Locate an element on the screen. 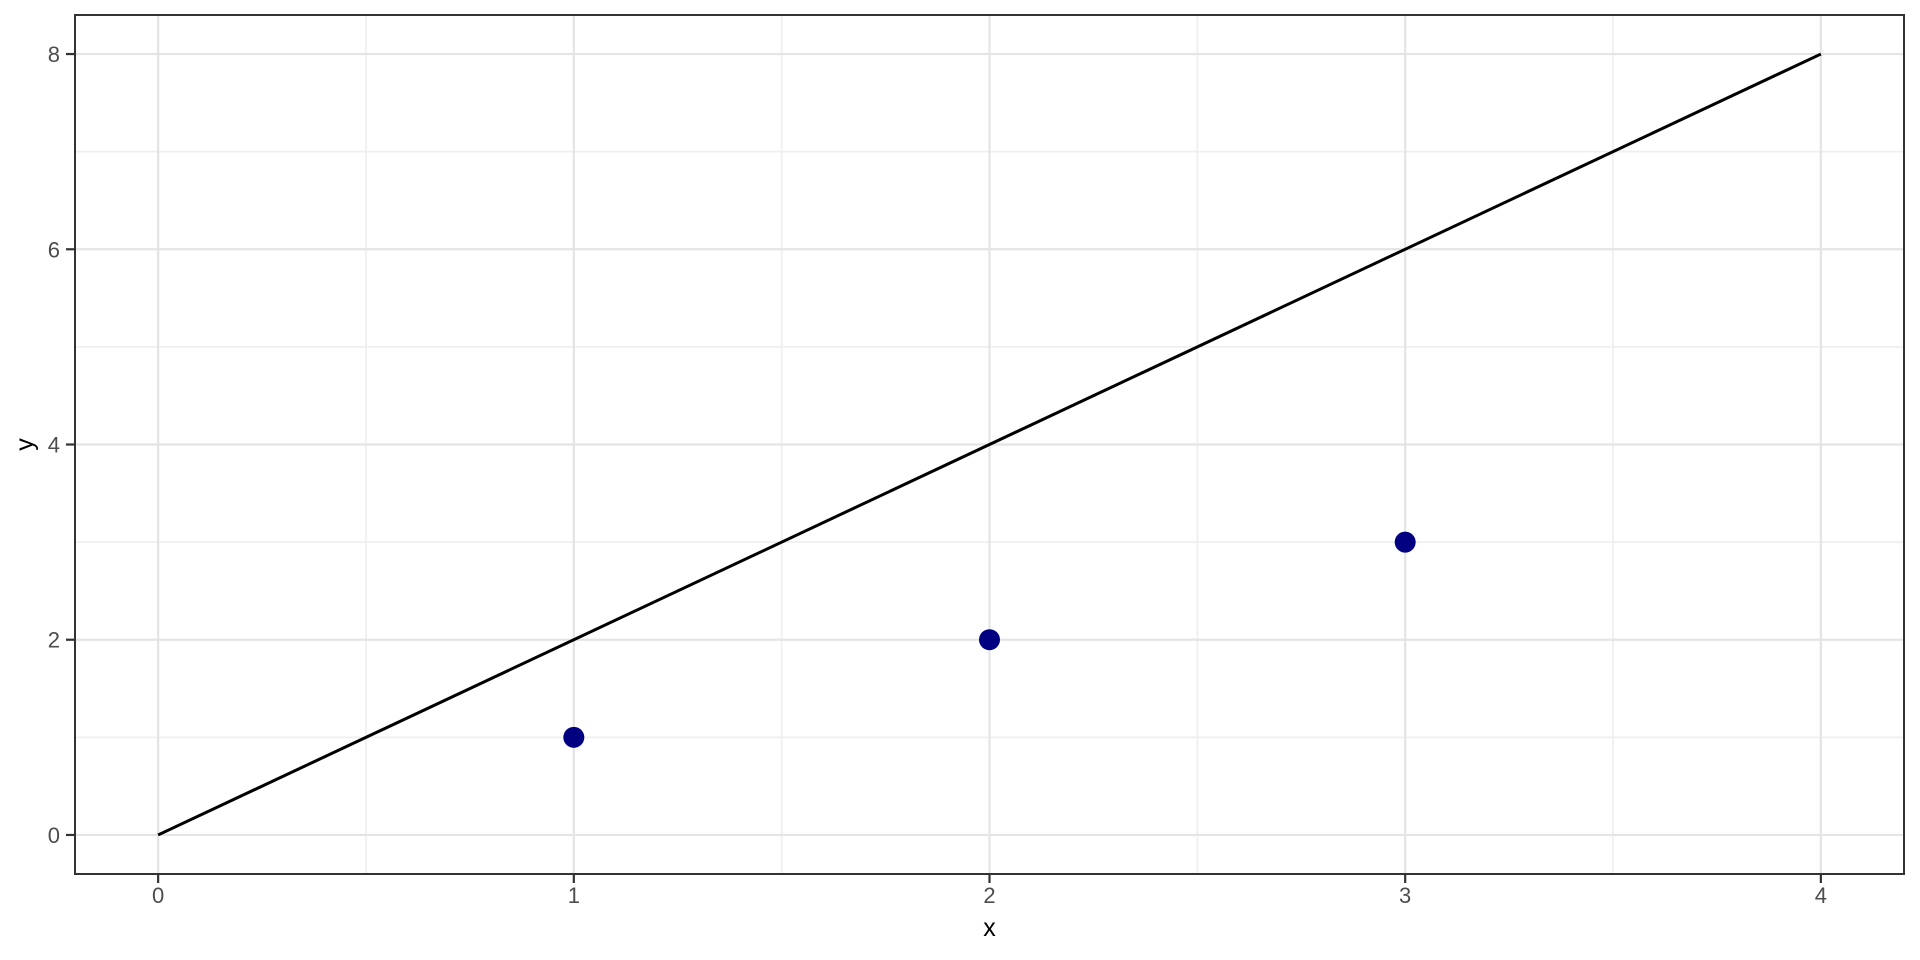  x-tick-label: 2 is located at coordinates (989, 895).